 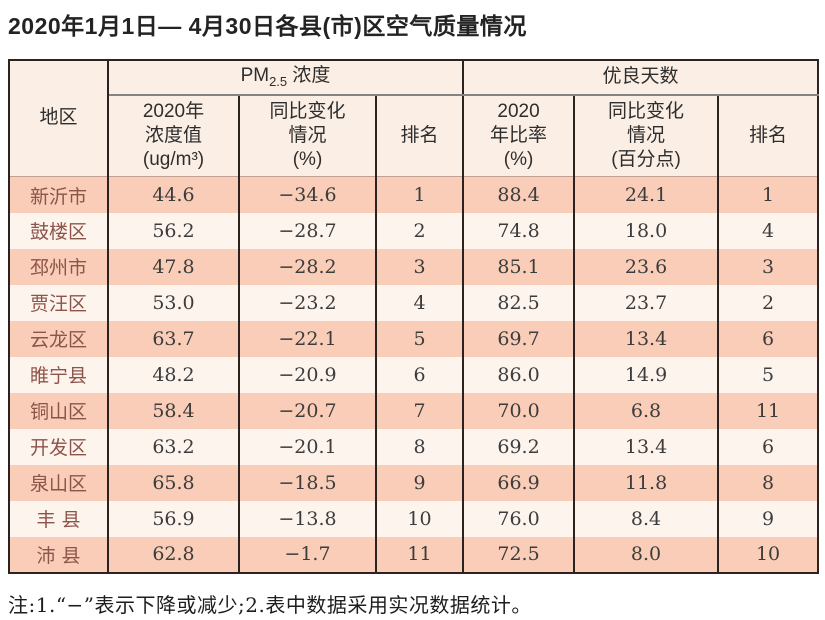 I want to click on good-change-cell: 23.7, so click(x=646, y=302).